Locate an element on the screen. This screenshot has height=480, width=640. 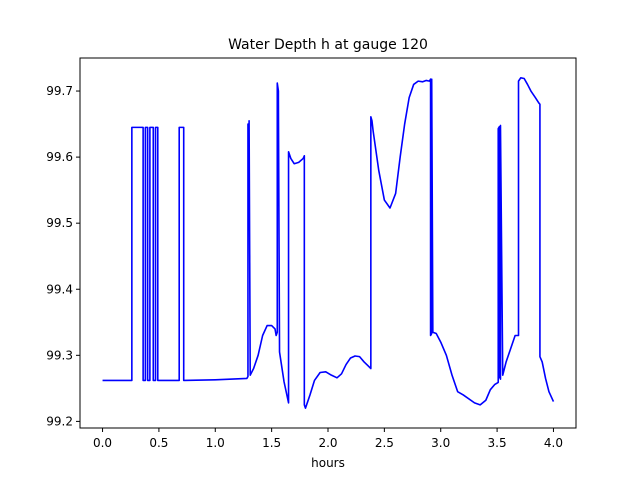
y-tick-label: 99.3 is located at coordinates (59, 355).